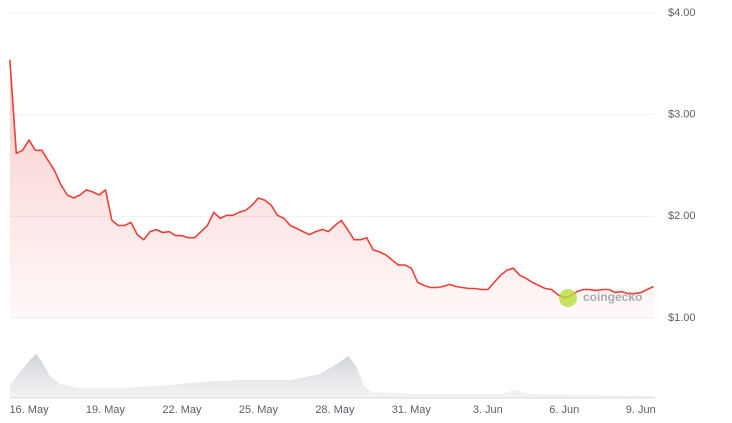  What do you see at coordinates (682, 318) in the screenshot?
I see `y-tick-label: $1.00` at bounding box center [682, 318].